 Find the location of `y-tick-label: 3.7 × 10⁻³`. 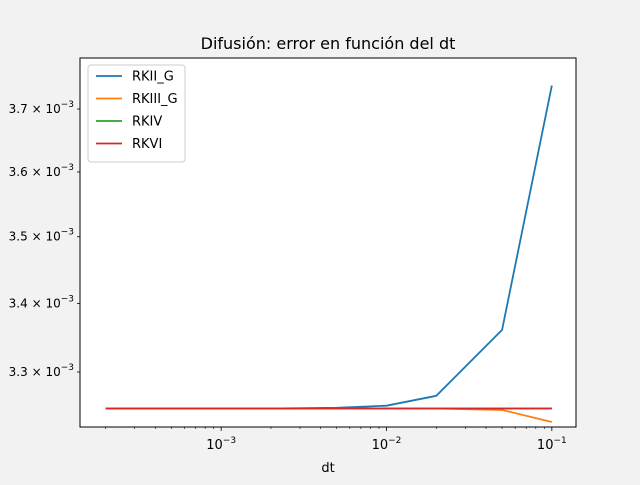

y-tick-label: 3.7 × 10⁻³ is located at coordinates (41, 108).